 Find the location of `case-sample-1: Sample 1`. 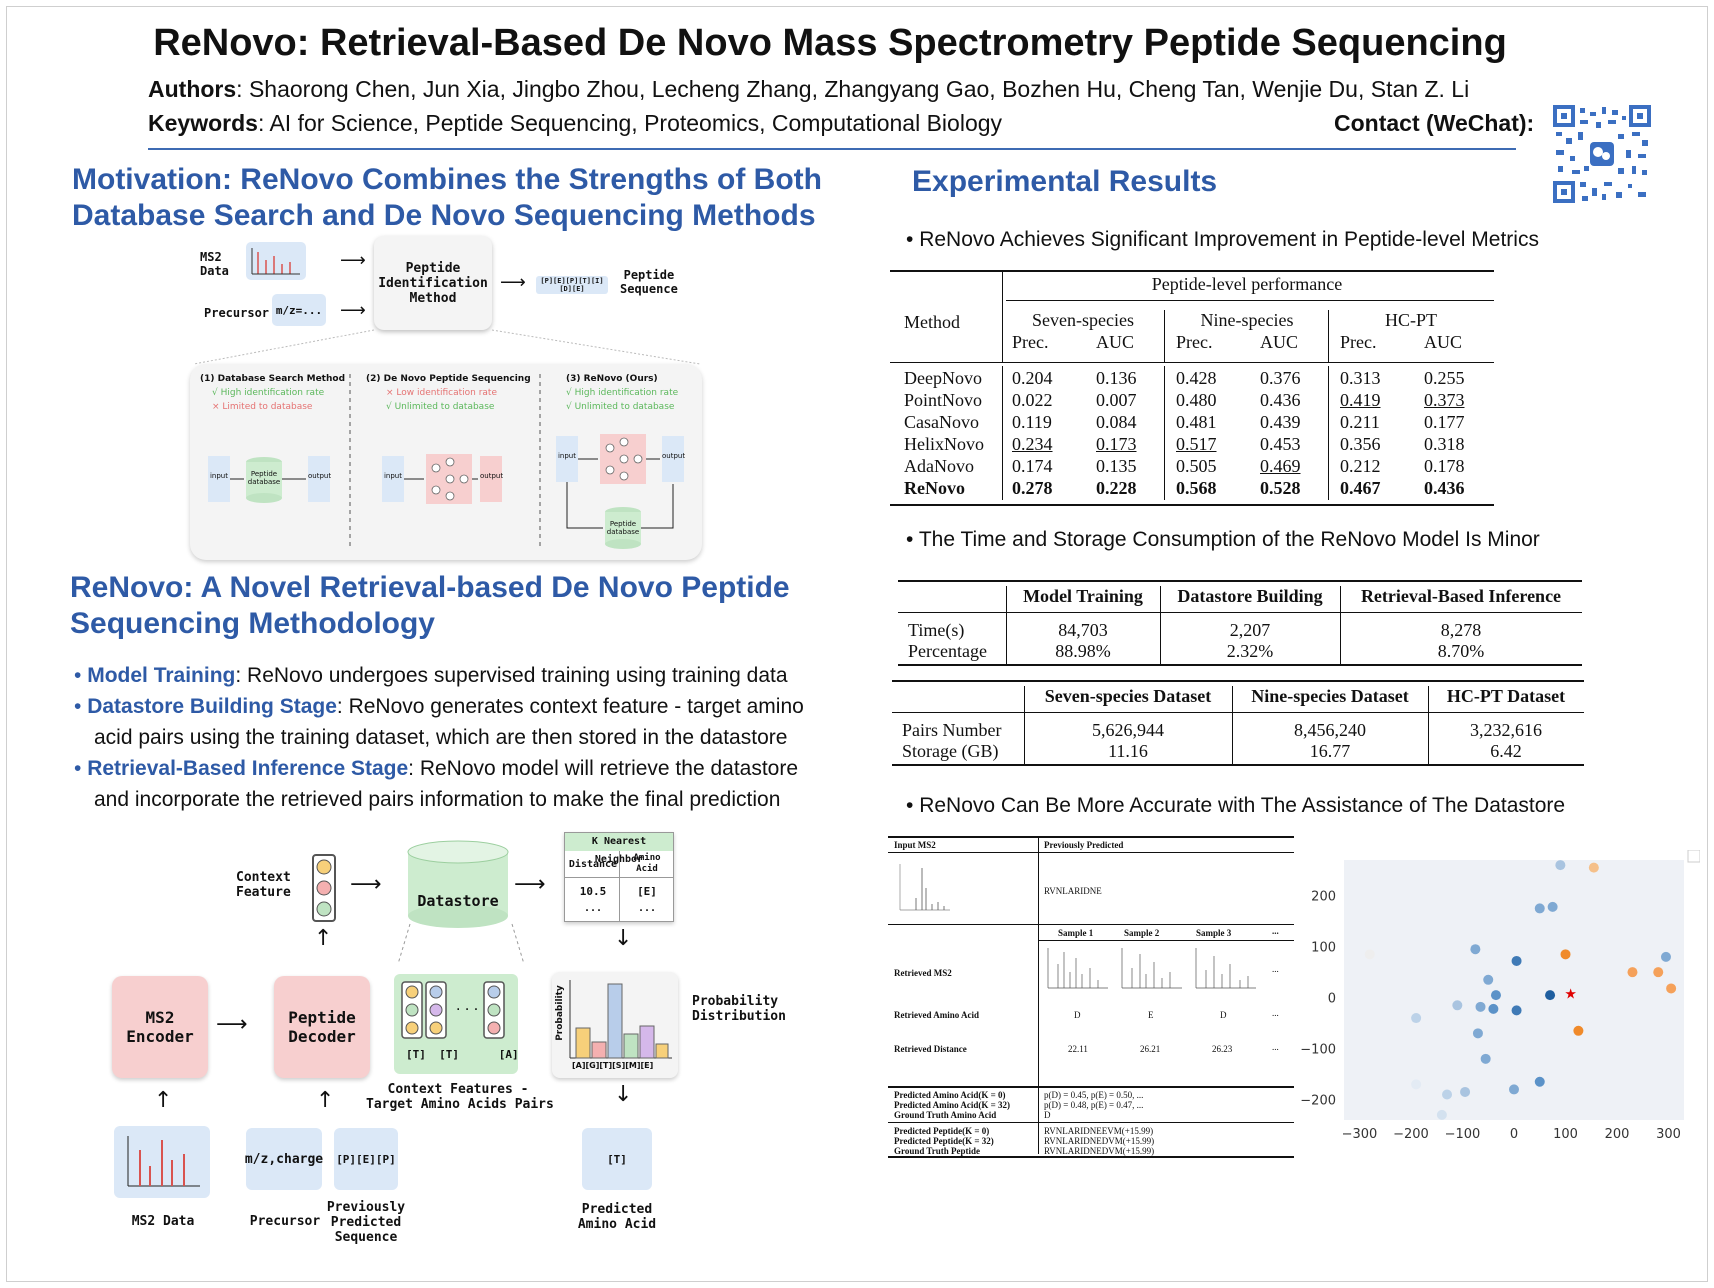

case-sample-1: Sample 1 is located at coordinates (1076, 933).